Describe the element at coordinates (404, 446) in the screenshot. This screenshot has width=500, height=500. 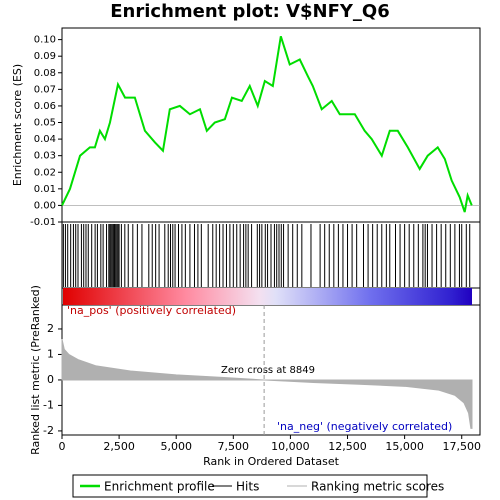
I see `x-tick-label: 15,000` at that location.